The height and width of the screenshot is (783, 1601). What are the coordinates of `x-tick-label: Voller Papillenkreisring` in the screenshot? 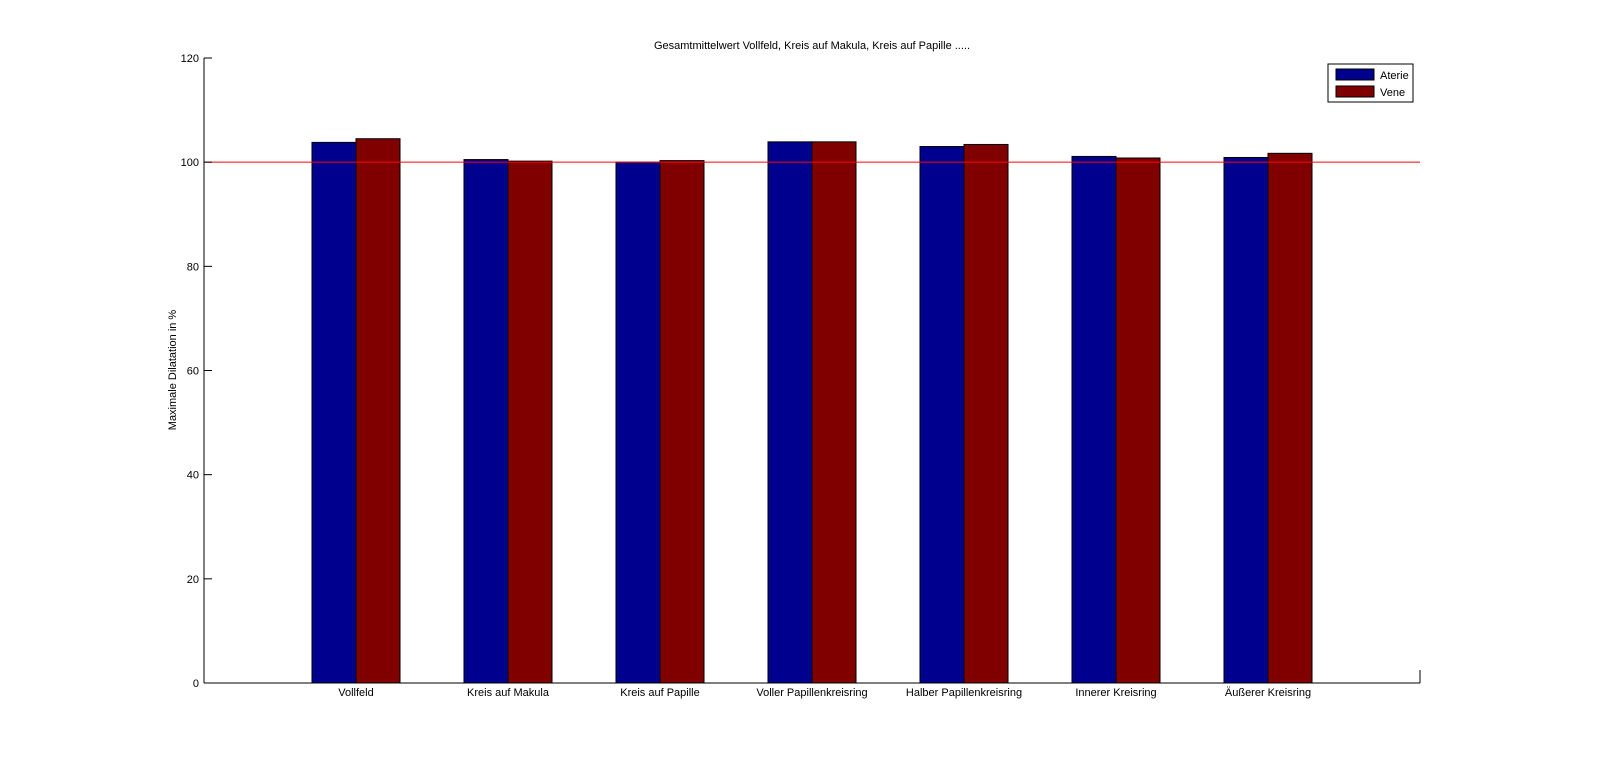 It's located at (811, 693).